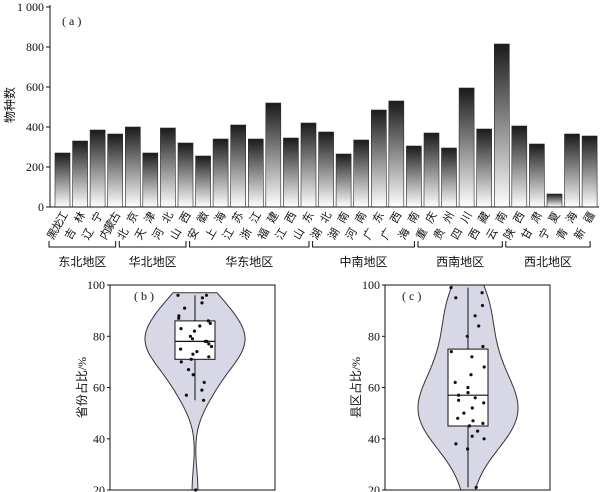 This screenshot has width=600, height=492. What do you see at coordinates (249, 262) in the screenshot?
I see `region-label: 华东地区` at bounding box center [249, 262].